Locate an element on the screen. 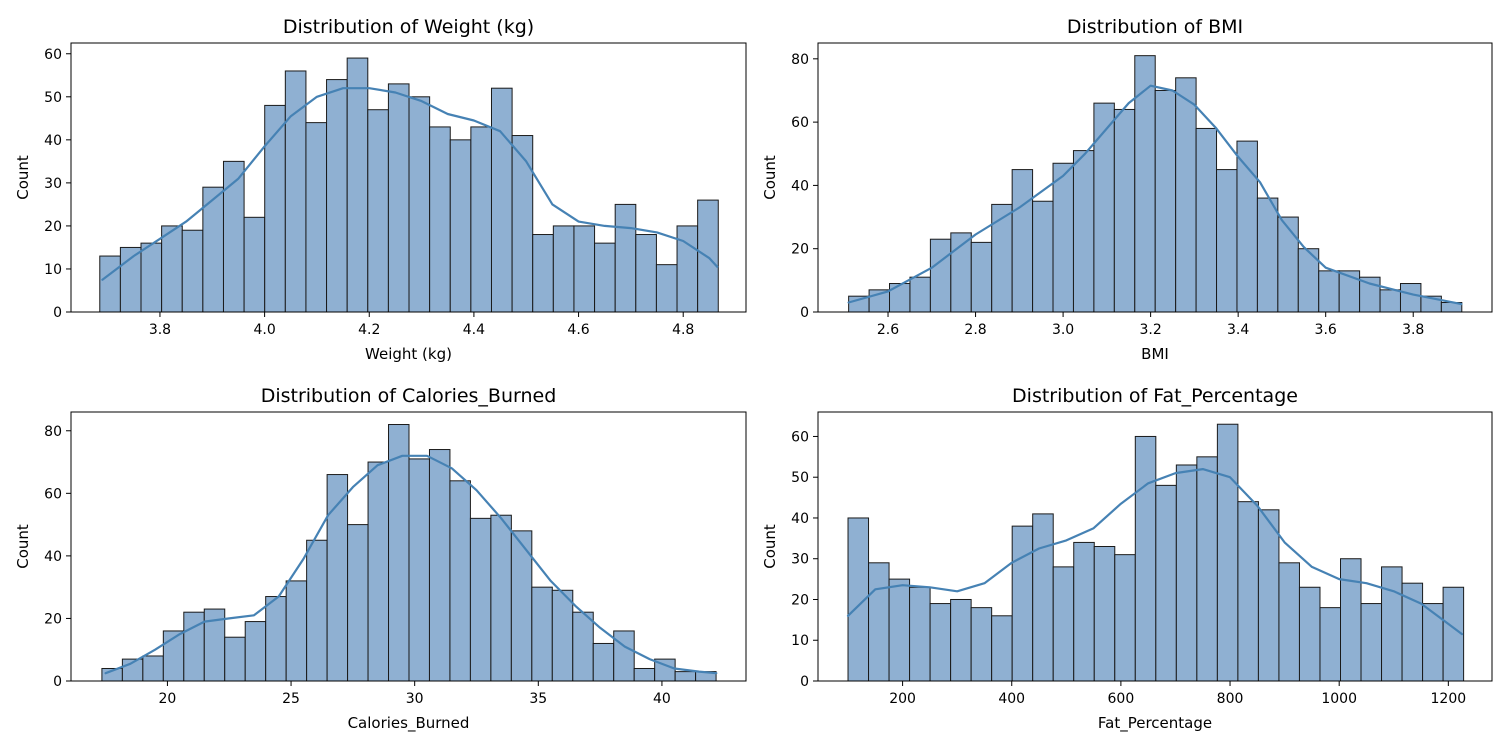 This screenshot has height=750, width=1508. calories-ytick-label-3: 60 is located at coordinates (53, 494).